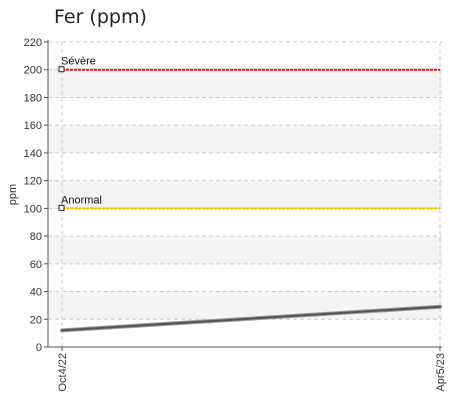 This screenshot has height=402, width=457. Describe the element at coordinates (33, 126) in the screenshot. I see `y-tick-label: 160` at that location.